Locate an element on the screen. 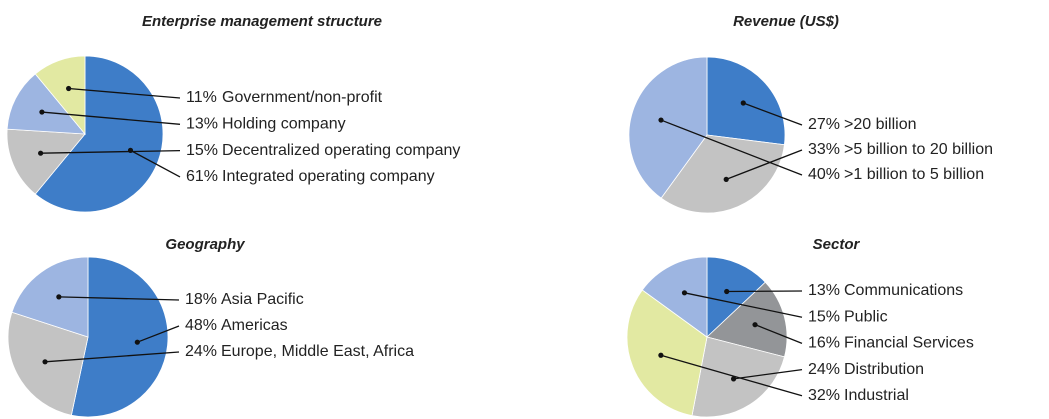  legend-label: Industrial is located at coordinates (876, 395).